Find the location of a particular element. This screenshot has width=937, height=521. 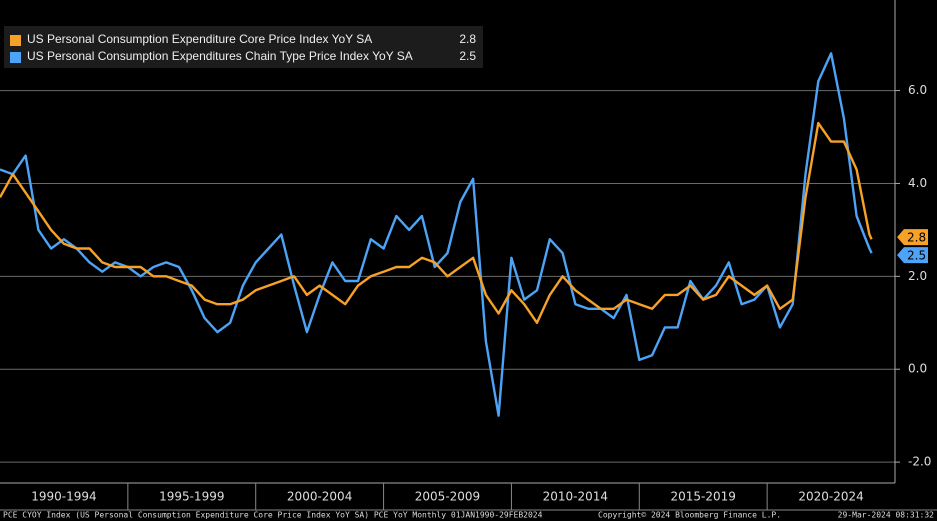

x-tick-label: 2020-2024 is located at coordinates (830, 497).